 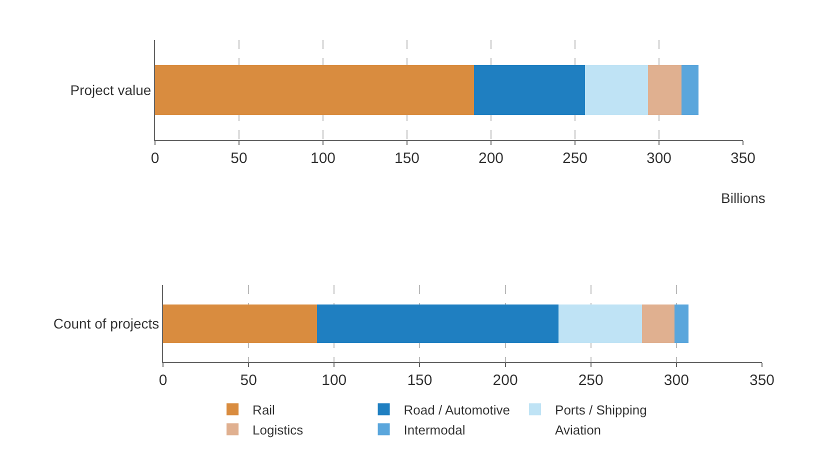 What do you see at coordinates (601, 410) in the screenshot?
I see `legend-label: Ports / Shipping` at bounding box center [601, 410].